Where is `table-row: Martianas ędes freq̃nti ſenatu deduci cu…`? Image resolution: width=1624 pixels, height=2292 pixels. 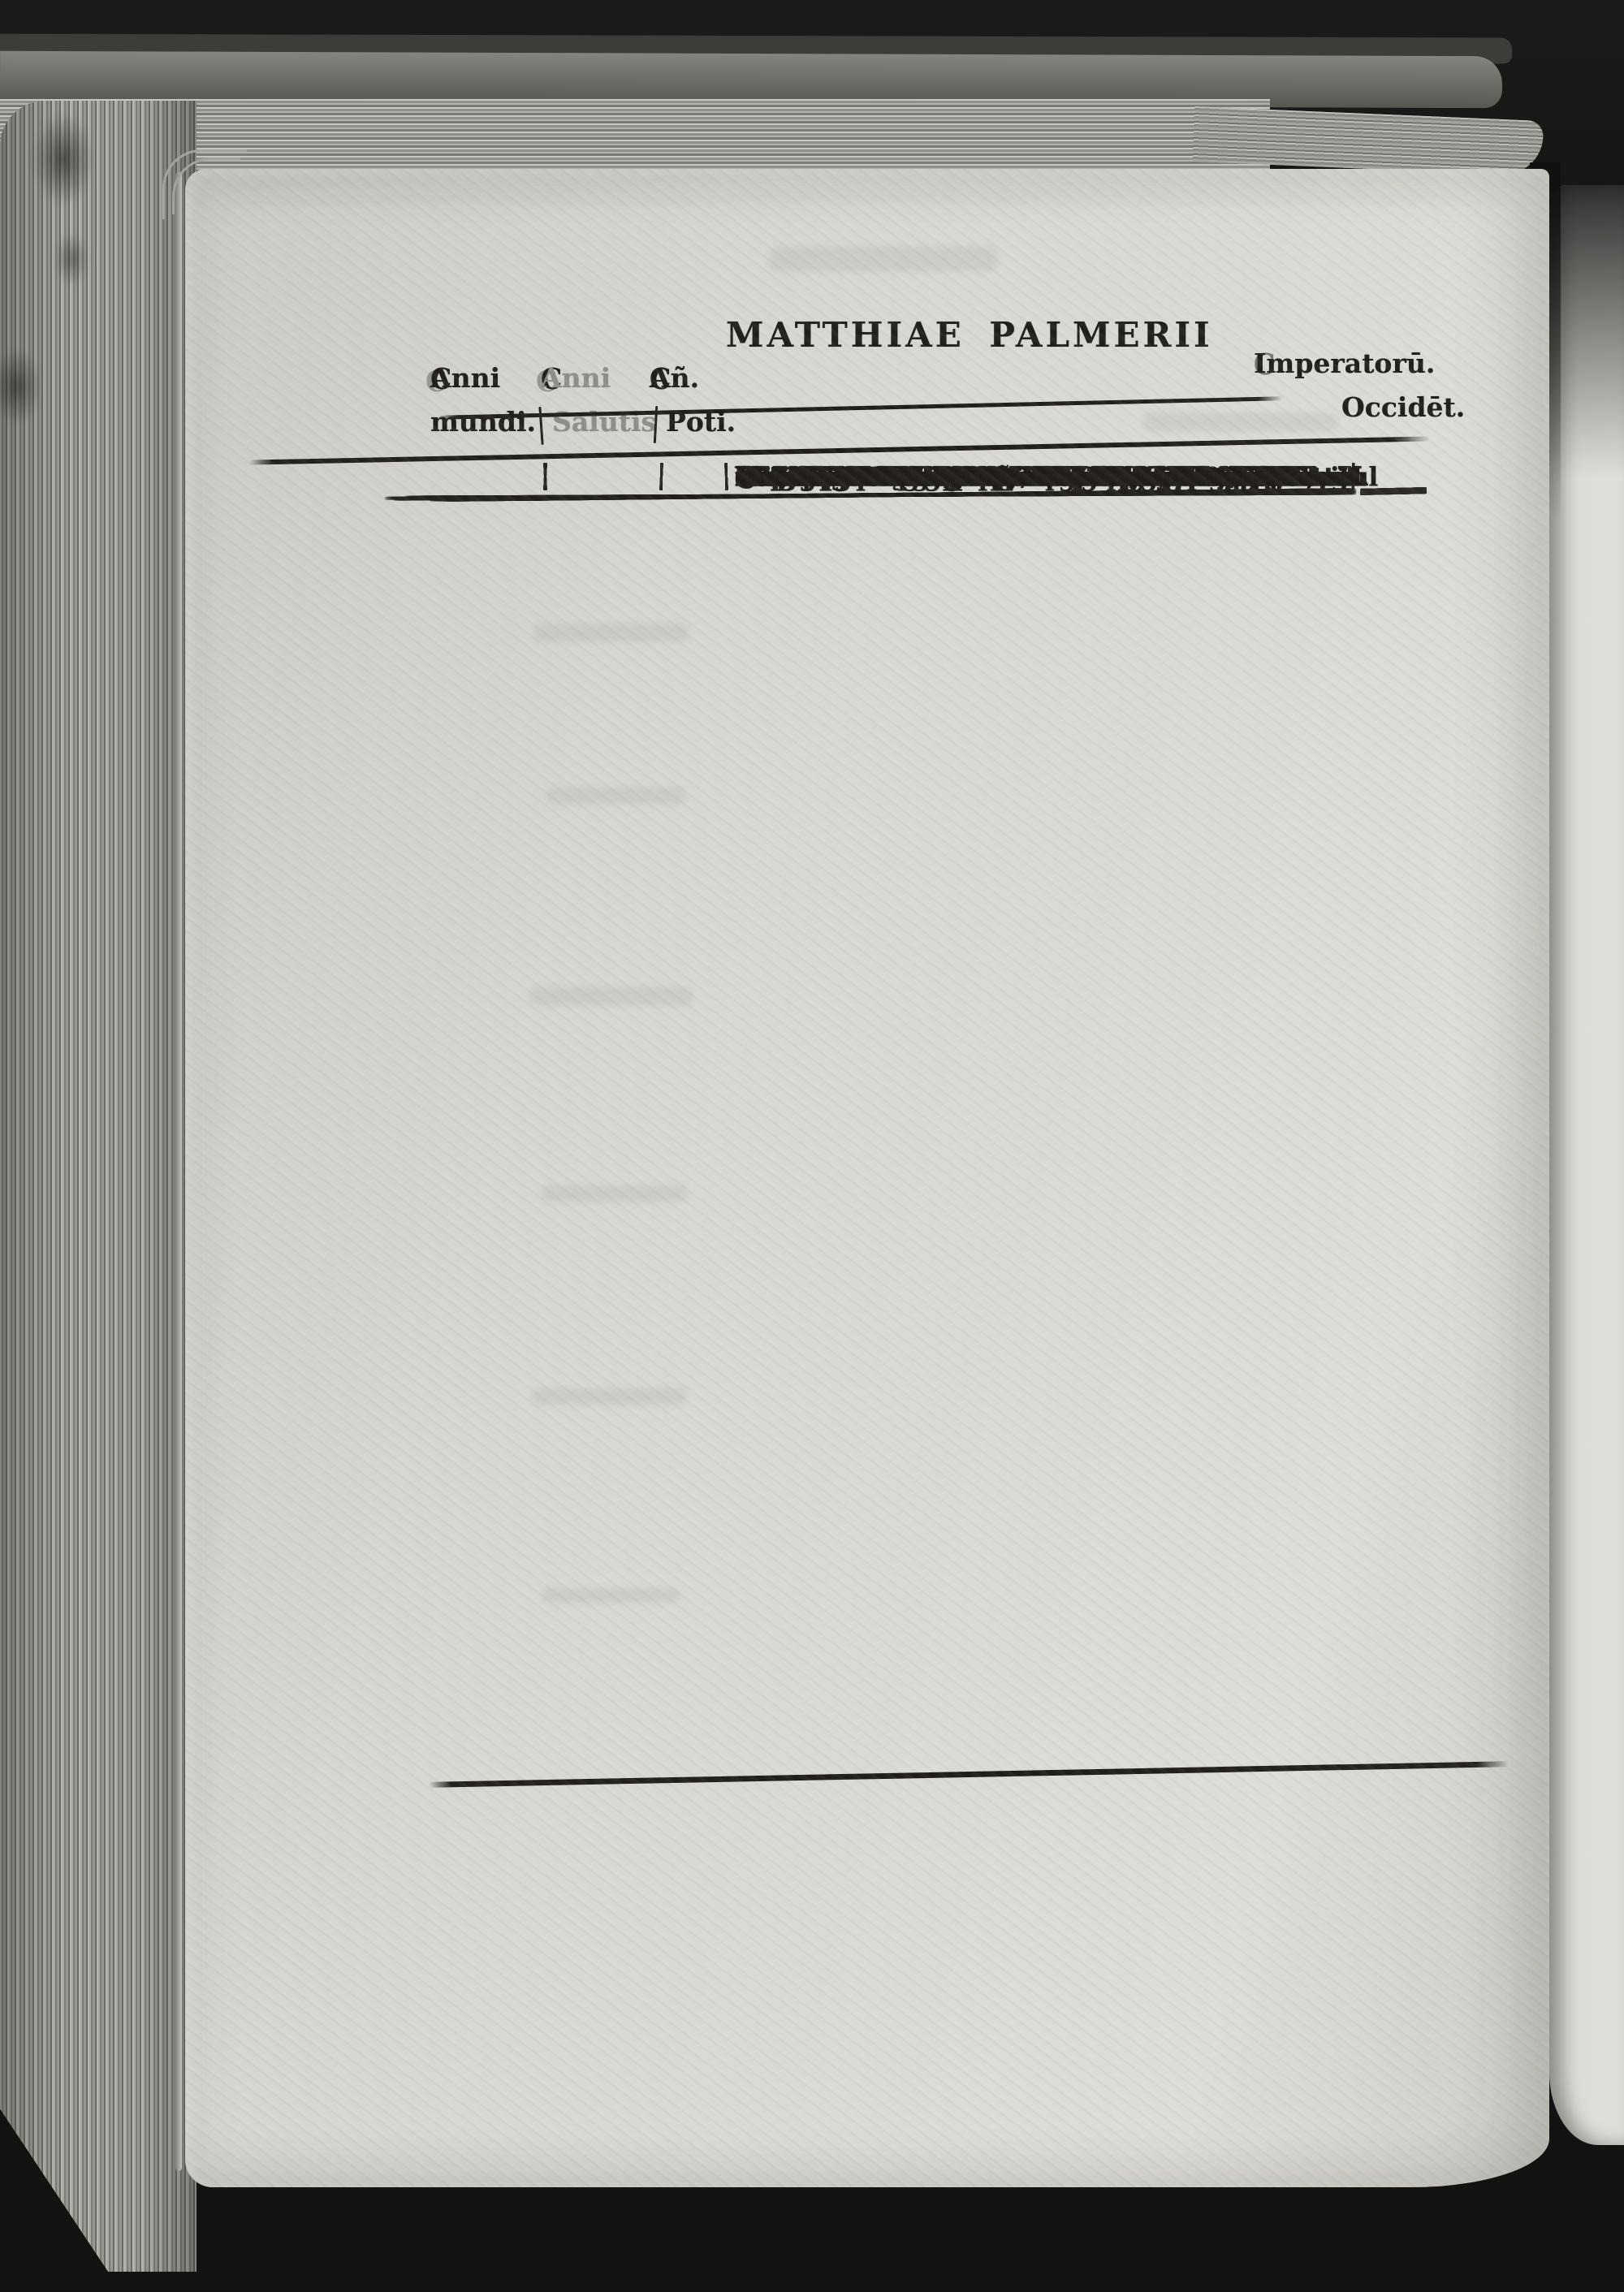 table-row: Martianas ędes freq̃nti ſenatu deduci cu… is located at coordinates (867, 478).